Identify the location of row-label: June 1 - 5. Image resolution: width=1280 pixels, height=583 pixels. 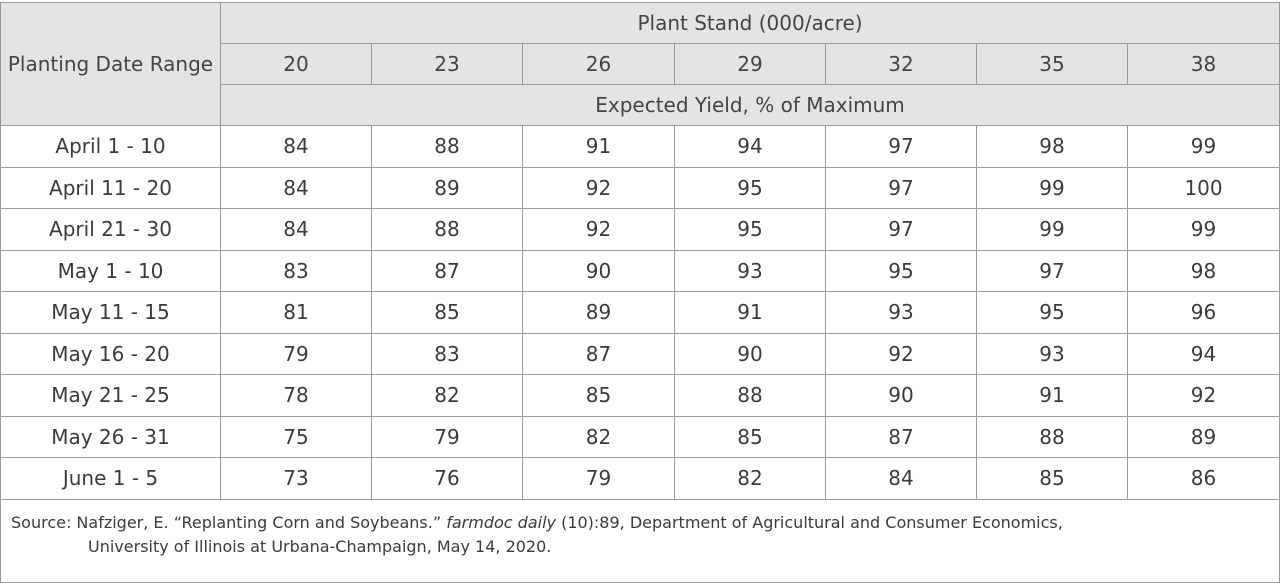
(110, 478).